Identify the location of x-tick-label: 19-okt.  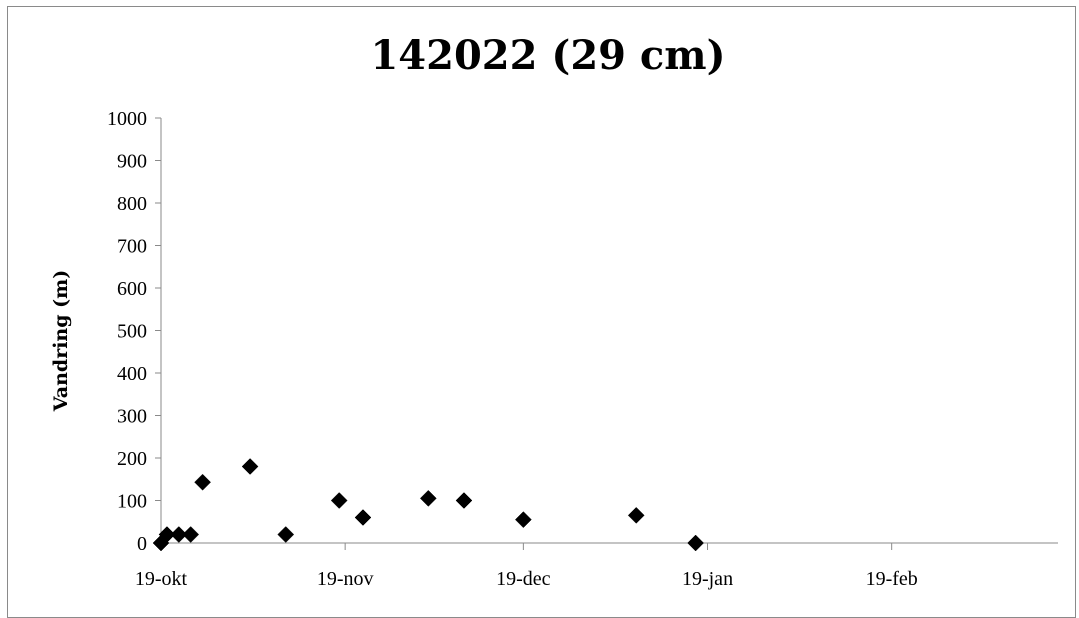
(161, 579).